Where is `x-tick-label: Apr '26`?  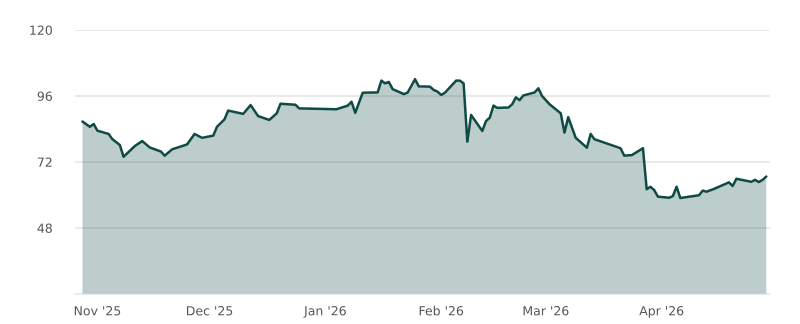 x-tick-label: Apr '26 is located at coordinates (661, 312).